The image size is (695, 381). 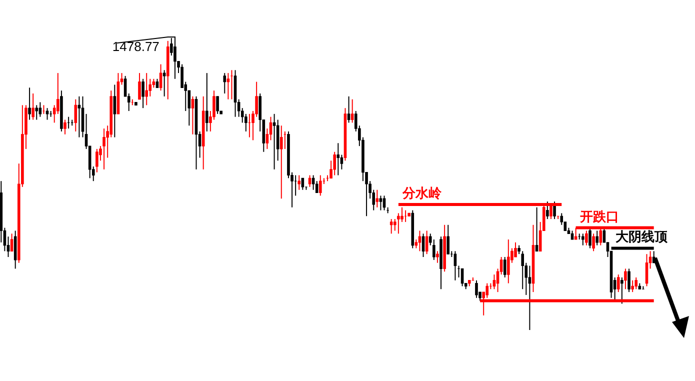 I want to click on series-label: 开跌口, so click(x=598, y=217).